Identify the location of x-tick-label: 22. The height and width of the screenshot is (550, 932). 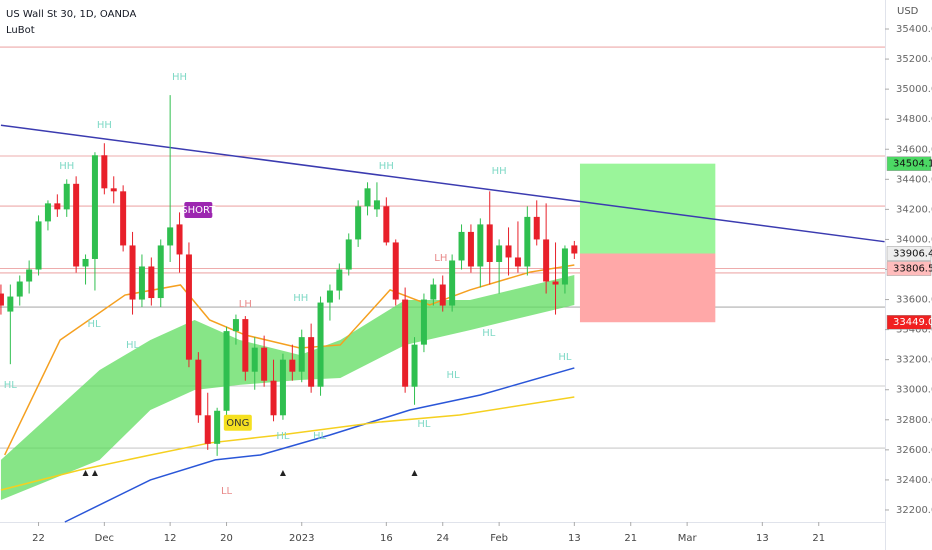
(38, 538).